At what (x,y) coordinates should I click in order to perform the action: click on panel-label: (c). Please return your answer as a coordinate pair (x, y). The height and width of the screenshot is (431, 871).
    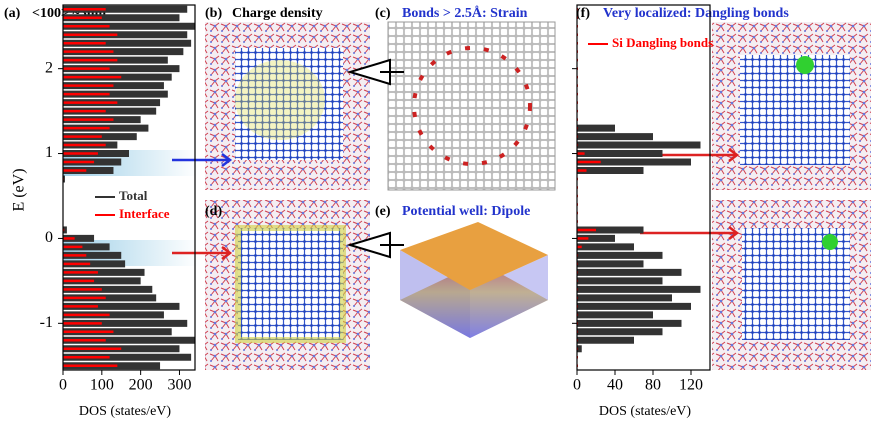
    Looking at the image, I should click on (383, 13).